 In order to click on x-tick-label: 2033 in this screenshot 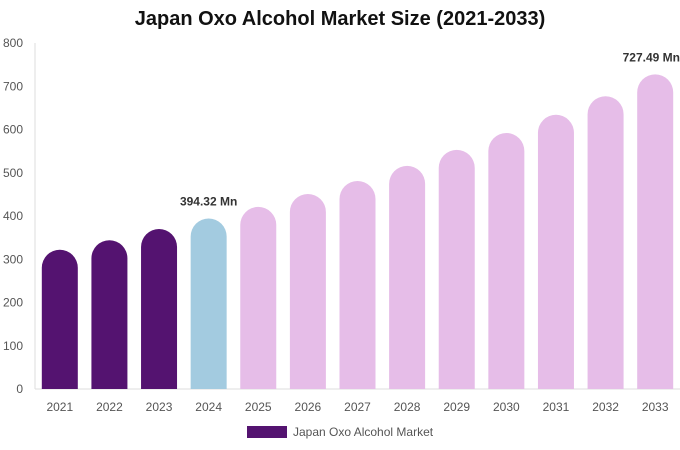, I will do `click(655, 407)`.